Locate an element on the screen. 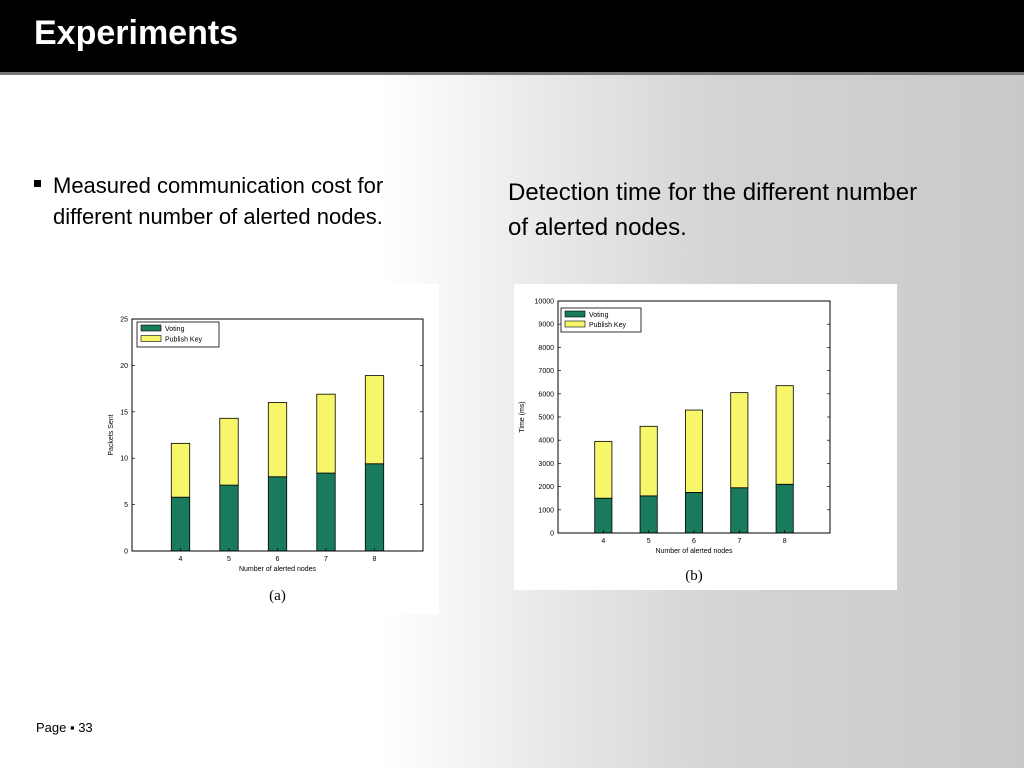 The image size is (1024, 768). title-bar is located at coordinates (512, 36).